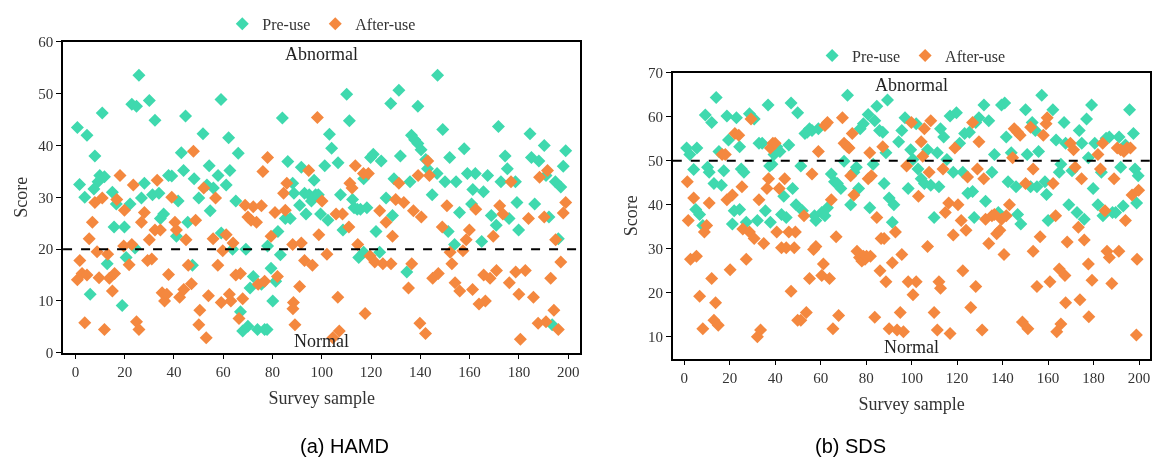  I want to click on text: (a) HAMD, so click(344, 446).